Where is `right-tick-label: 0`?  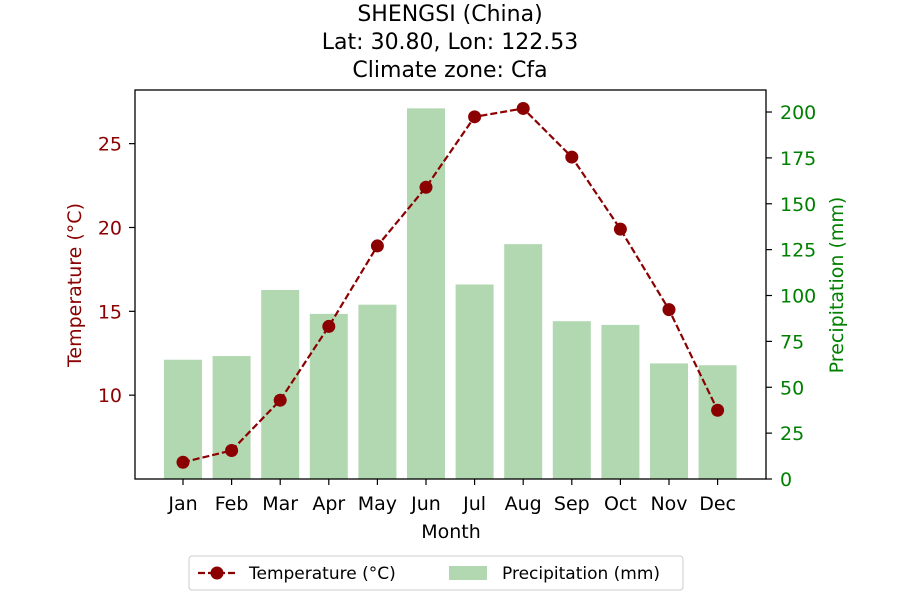 right-tick-label: 0 is located at coordinates (786, 480).